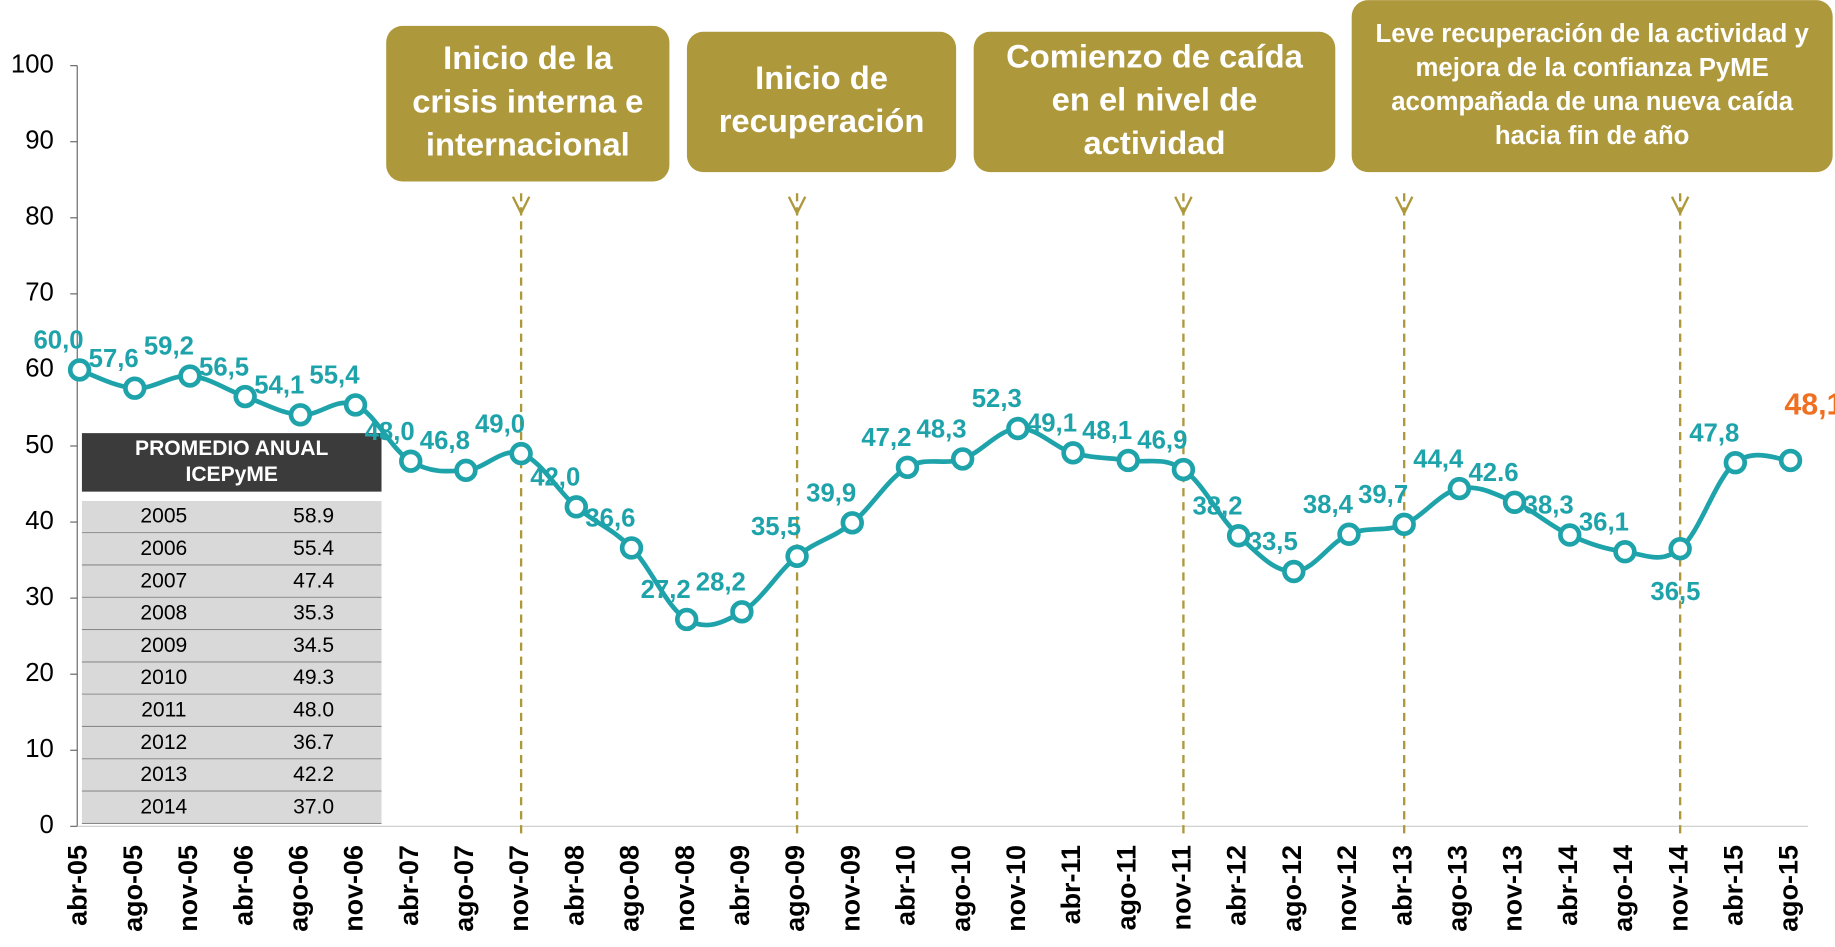  What do you see at coordinates (224, 367) in the screenshot?
I see `data-label: 56,5` at bounding box center [224, 367].